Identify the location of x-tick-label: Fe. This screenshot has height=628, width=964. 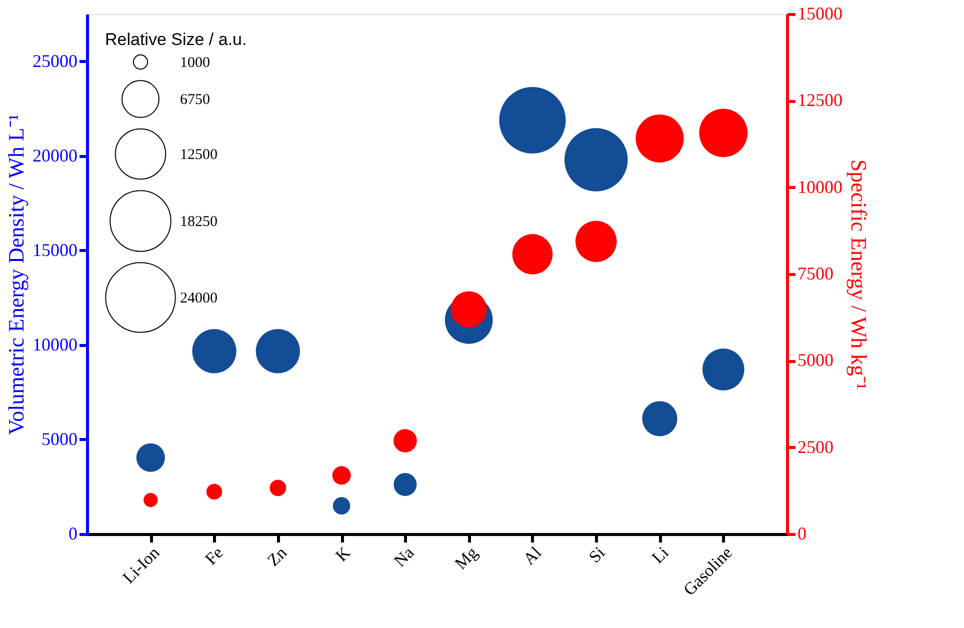
(214, 556).